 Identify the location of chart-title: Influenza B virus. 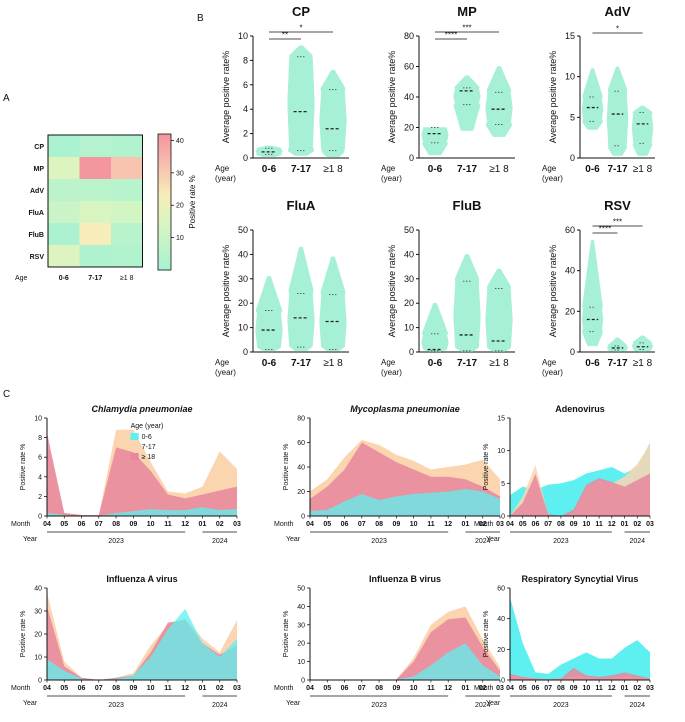
(405, 579).